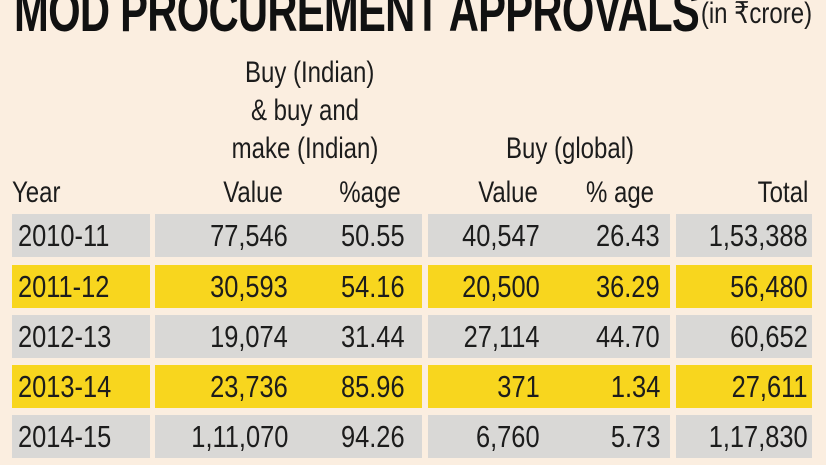  What do you see at coordinates (65, 436) in the screenshot?
I see `table-cell-year: 2014-15` at bounding box center [65, 436].